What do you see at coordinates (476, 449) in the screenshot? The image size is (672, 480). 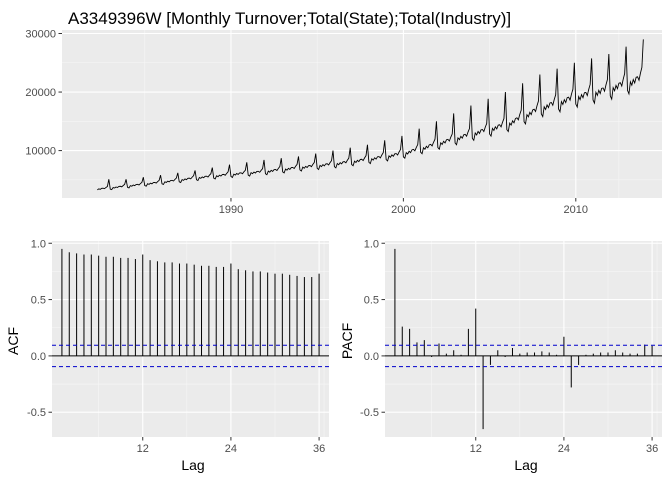 I see `pacf-x-tick-label: 12` at bounding box center [476, 449].